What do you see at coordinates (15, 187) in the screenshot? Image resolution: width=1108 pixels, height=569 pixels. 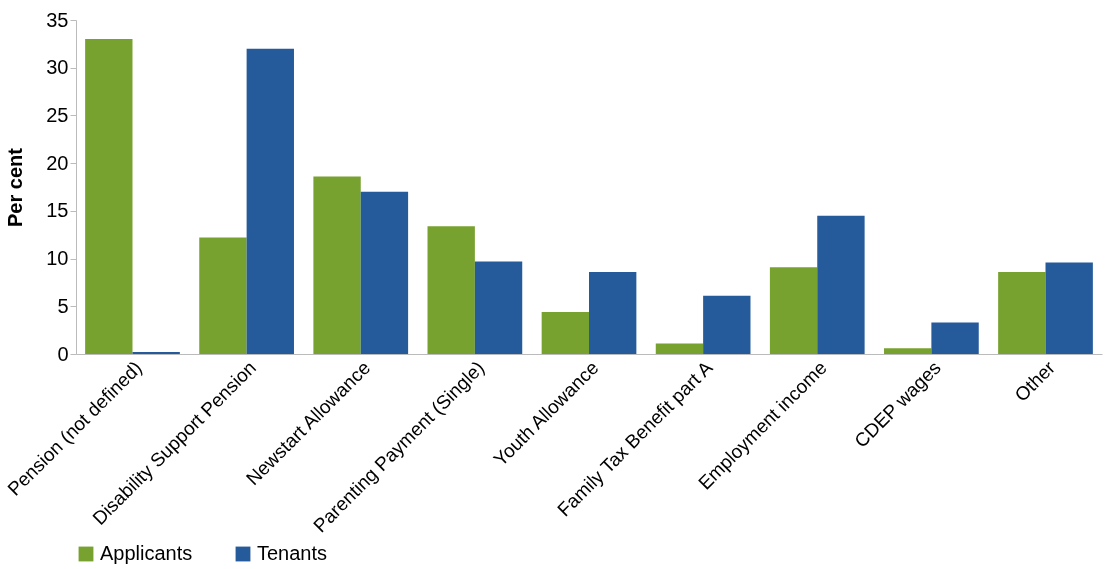 I see `y-axis-title: Per cent` at bounding box center [15, 187].